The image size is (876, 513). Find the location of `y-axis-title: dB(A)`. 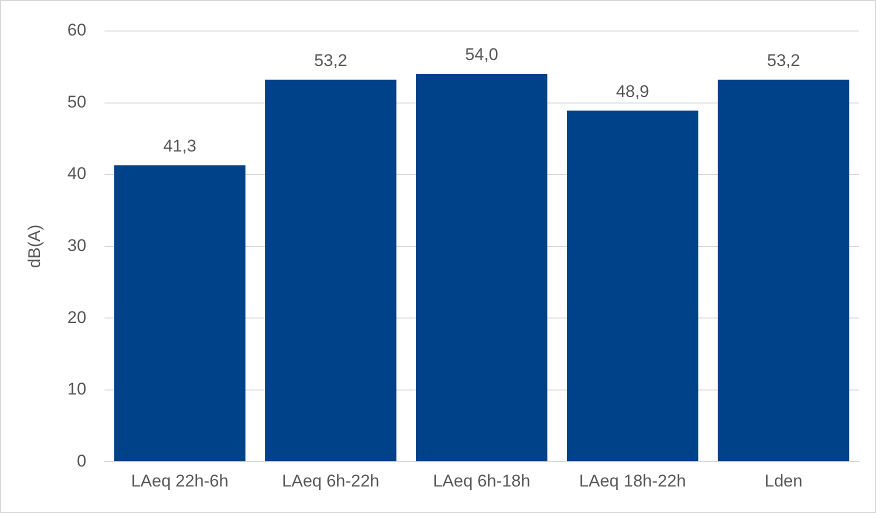

y-axis-title: dB(A) is located at coordinates (34, 246).